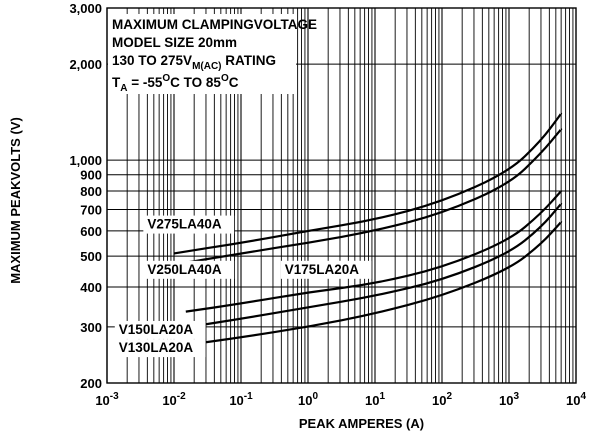 This screenshot has height=434, width=593. What do you see at coordinates (195, 82) in the screenshot?
I see `temp-mid-2: C TO 85` at bounding box center [195, 82].